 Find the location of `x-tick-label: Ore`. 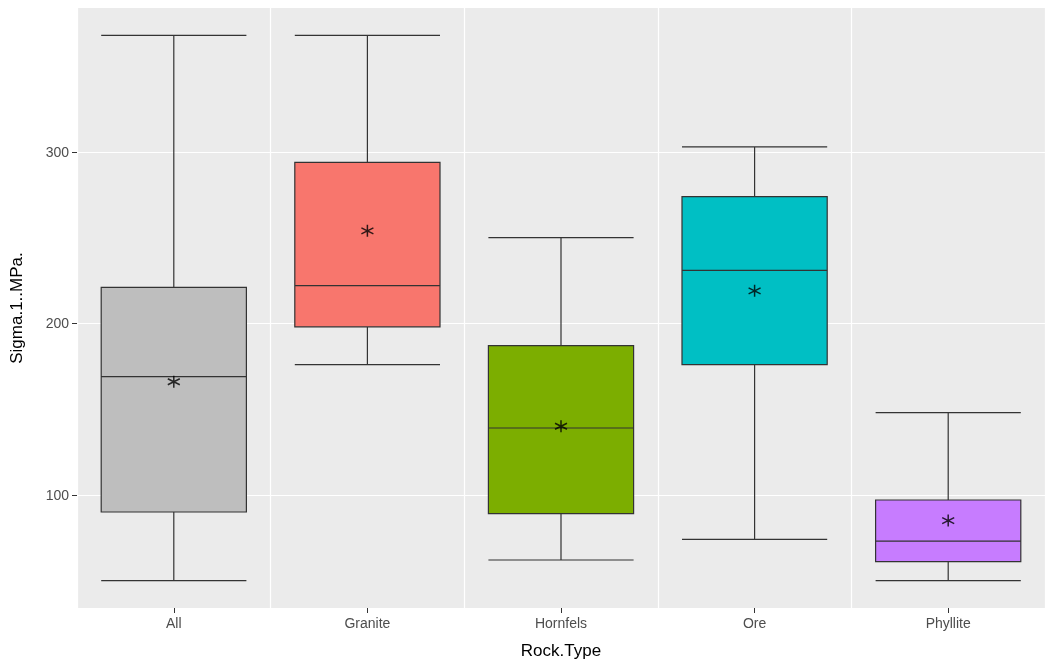

x-tick-label: Ore is located at coordinates (754, 623).